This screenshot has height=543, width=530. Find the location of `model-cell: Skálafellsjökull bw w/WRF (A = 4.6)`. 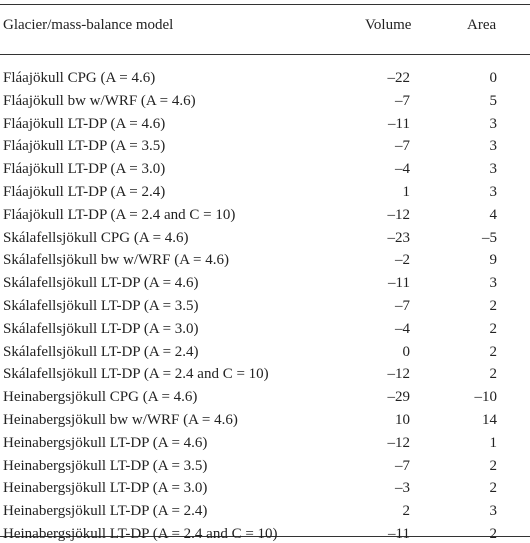

model-cell: Skálafellsjökull bw w/WRF (A = 4.6) is located at coordinates (116, 260).